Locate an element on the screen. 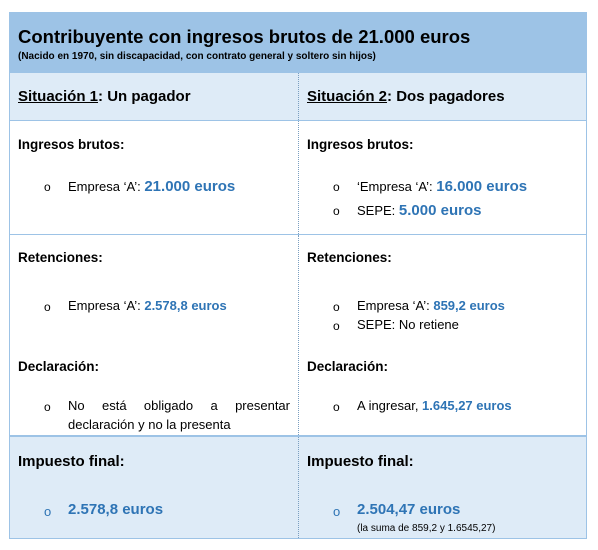  ingresos-item-value: 16.000 euros is located at coordinates (482, 186).